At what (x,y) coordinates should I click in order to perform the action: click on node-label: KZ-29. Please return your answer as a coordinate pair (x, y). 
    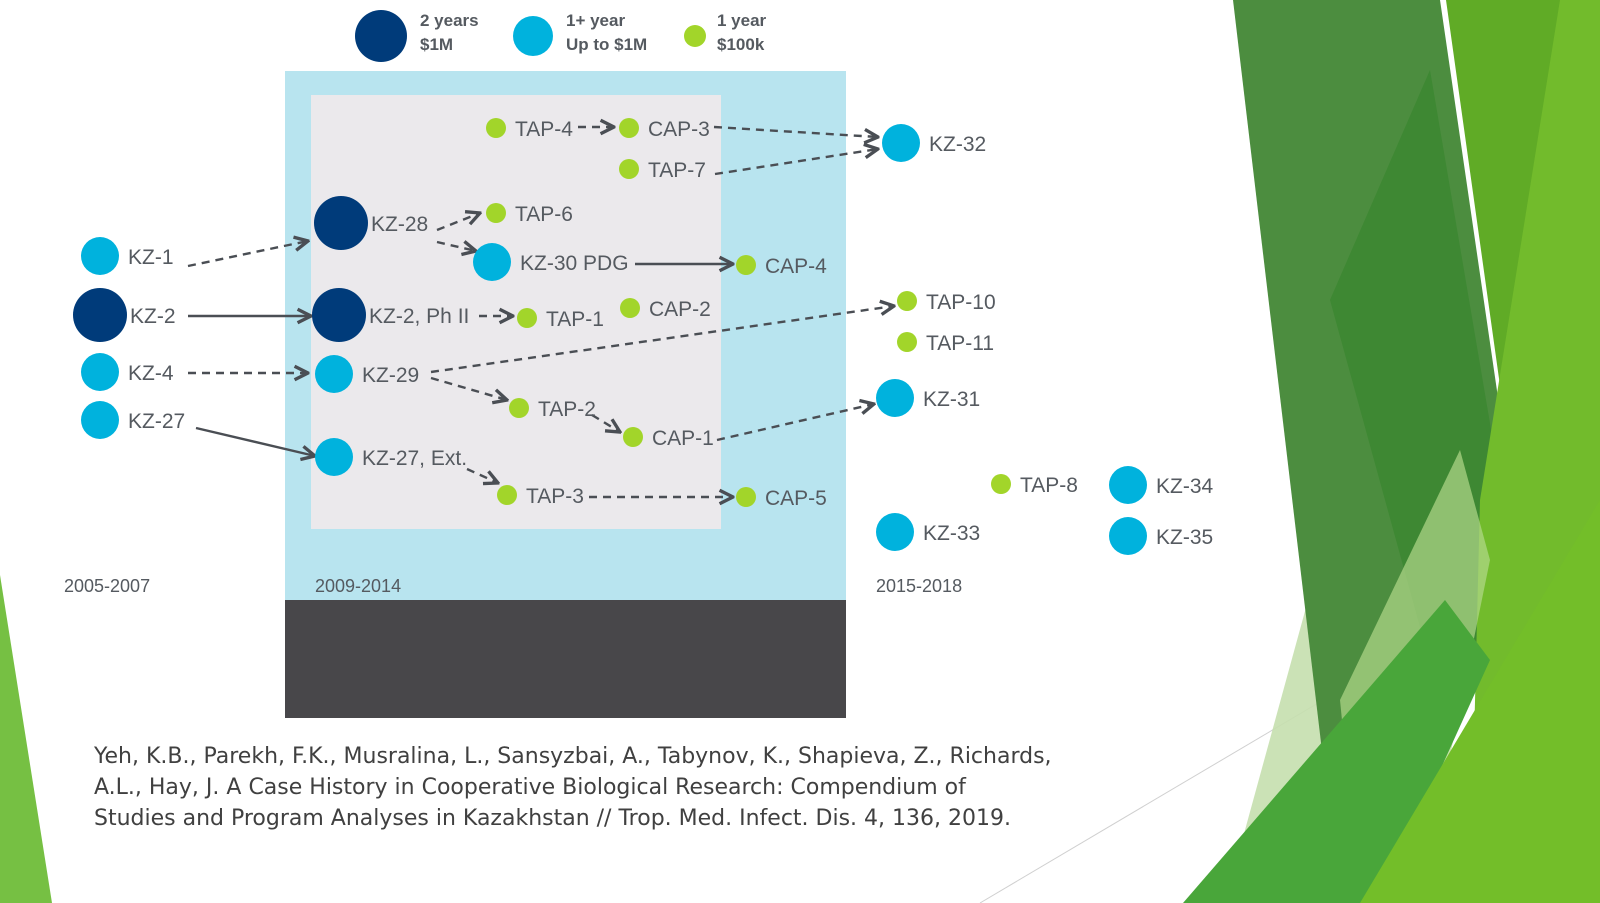
    Looking at the image, I should click on (390, 375).